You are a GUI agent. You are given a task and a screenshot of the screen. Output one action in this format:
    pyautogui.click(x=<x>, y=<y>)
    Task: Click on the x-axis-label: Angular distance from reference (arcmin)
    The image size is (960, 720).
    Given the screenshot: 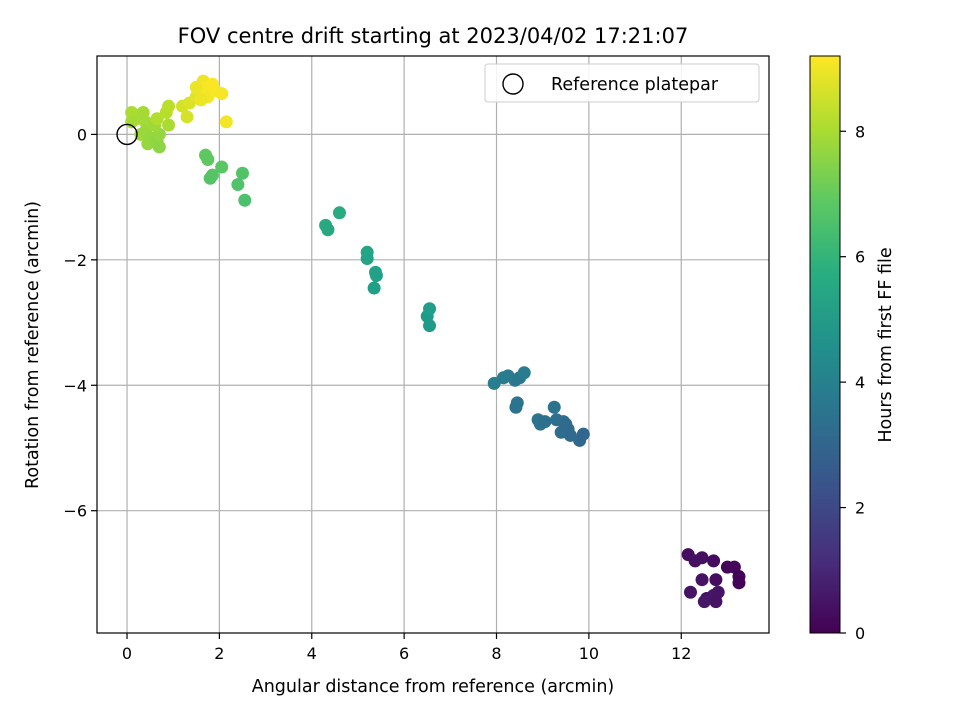 What is the action you would take?
    pyautogui.click(x=433, y=687)
    